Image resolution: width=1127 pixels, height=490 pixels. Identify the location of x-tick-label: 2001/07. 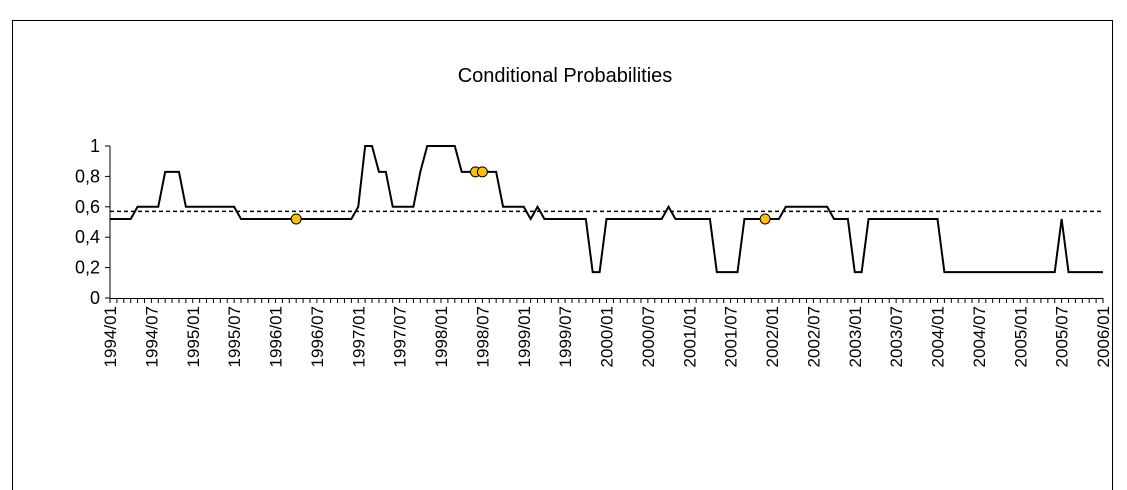
(731, 336).